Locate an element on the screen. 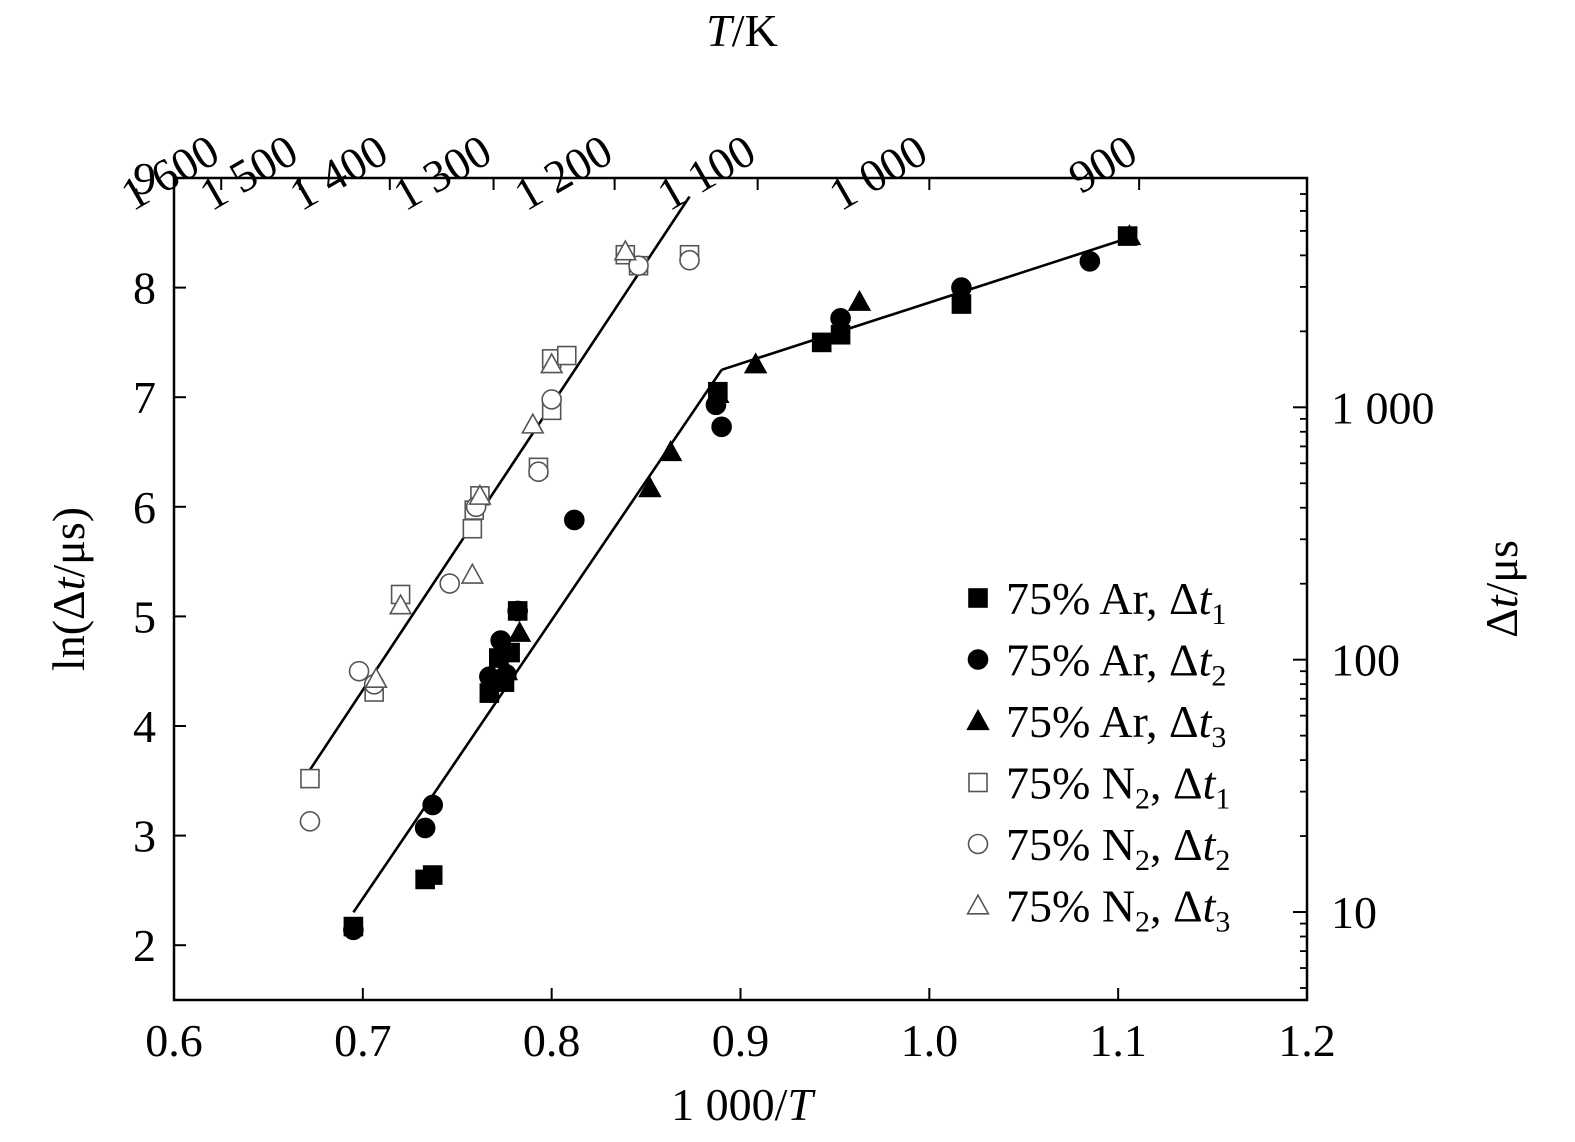 This screenshot has height=1142, width=1575. y-tick-label: 7 is located at coordinates (144, 397).